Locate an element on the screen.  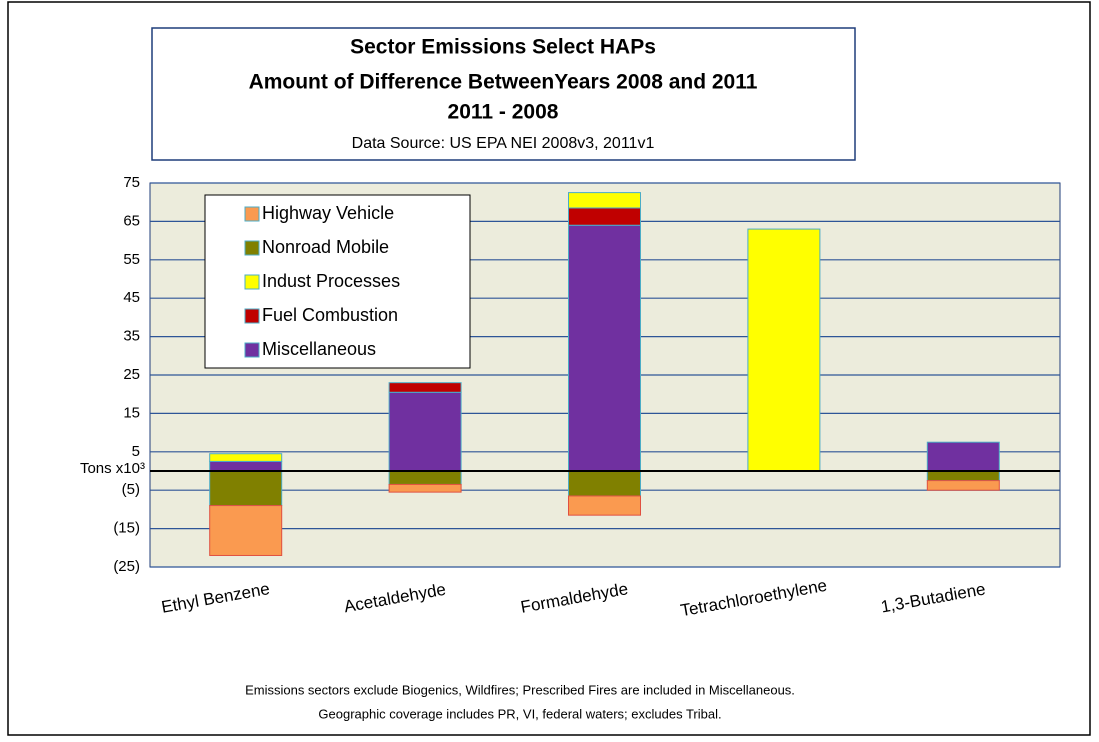
y-tick-label: 65 is located at coordinates (131, 220).